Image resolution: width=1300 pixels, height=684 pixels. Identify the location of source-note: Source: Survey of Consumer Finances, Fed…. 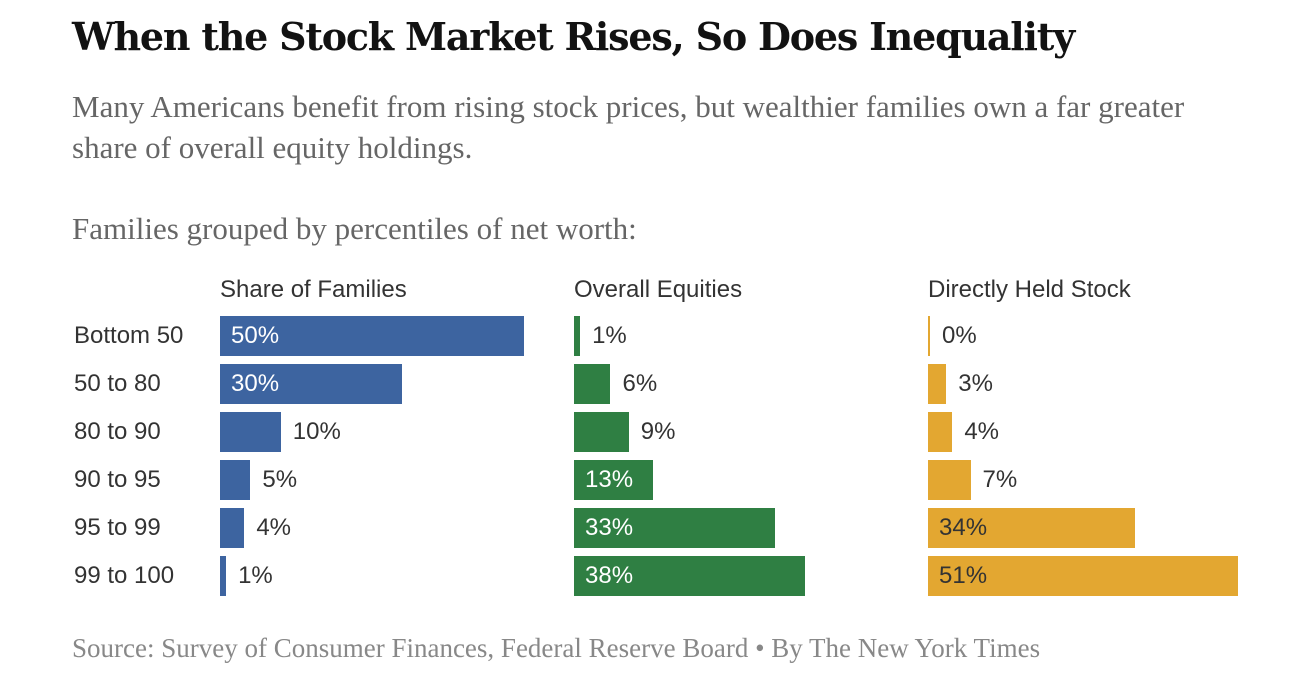
(556, 648).